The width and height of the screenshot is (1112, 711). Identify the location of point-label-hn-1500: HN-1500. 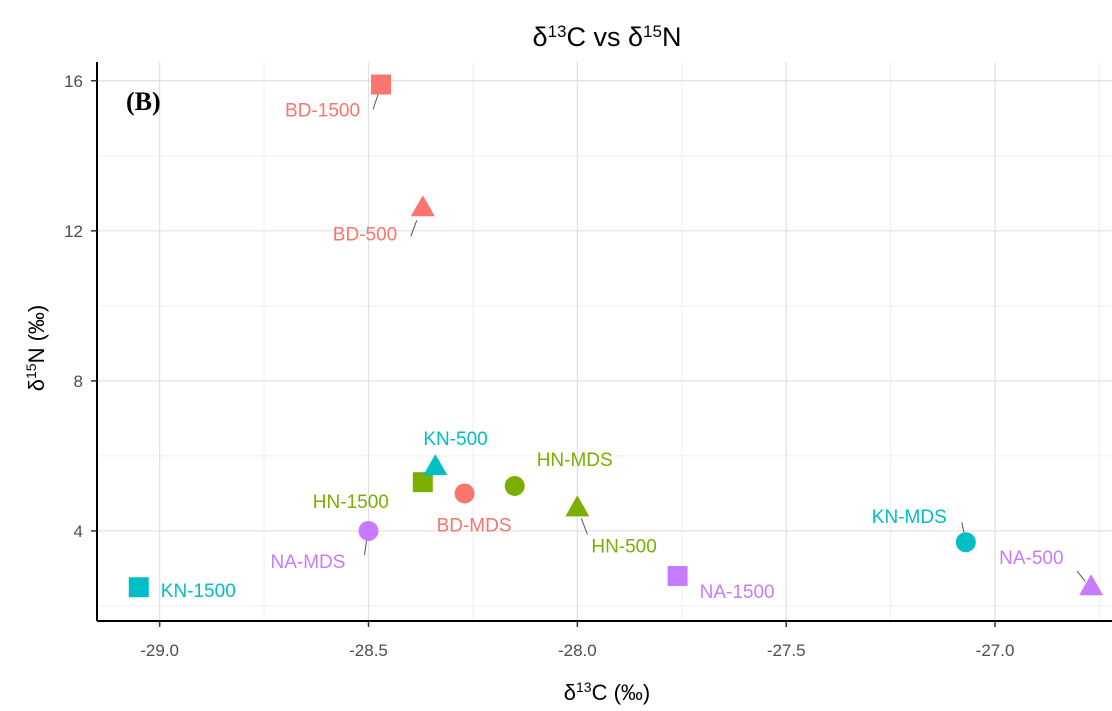
(351, 502).